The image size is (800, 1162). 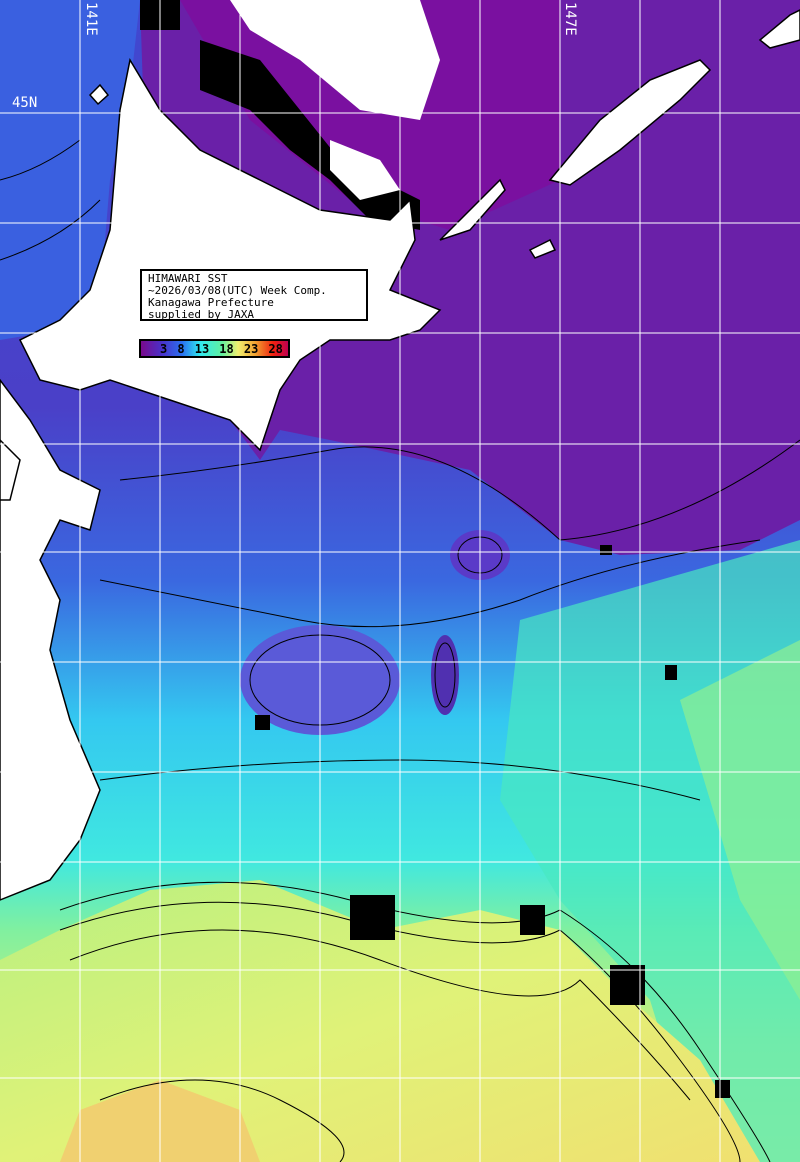 I want to click on honshu, so click(x=50, y=639).